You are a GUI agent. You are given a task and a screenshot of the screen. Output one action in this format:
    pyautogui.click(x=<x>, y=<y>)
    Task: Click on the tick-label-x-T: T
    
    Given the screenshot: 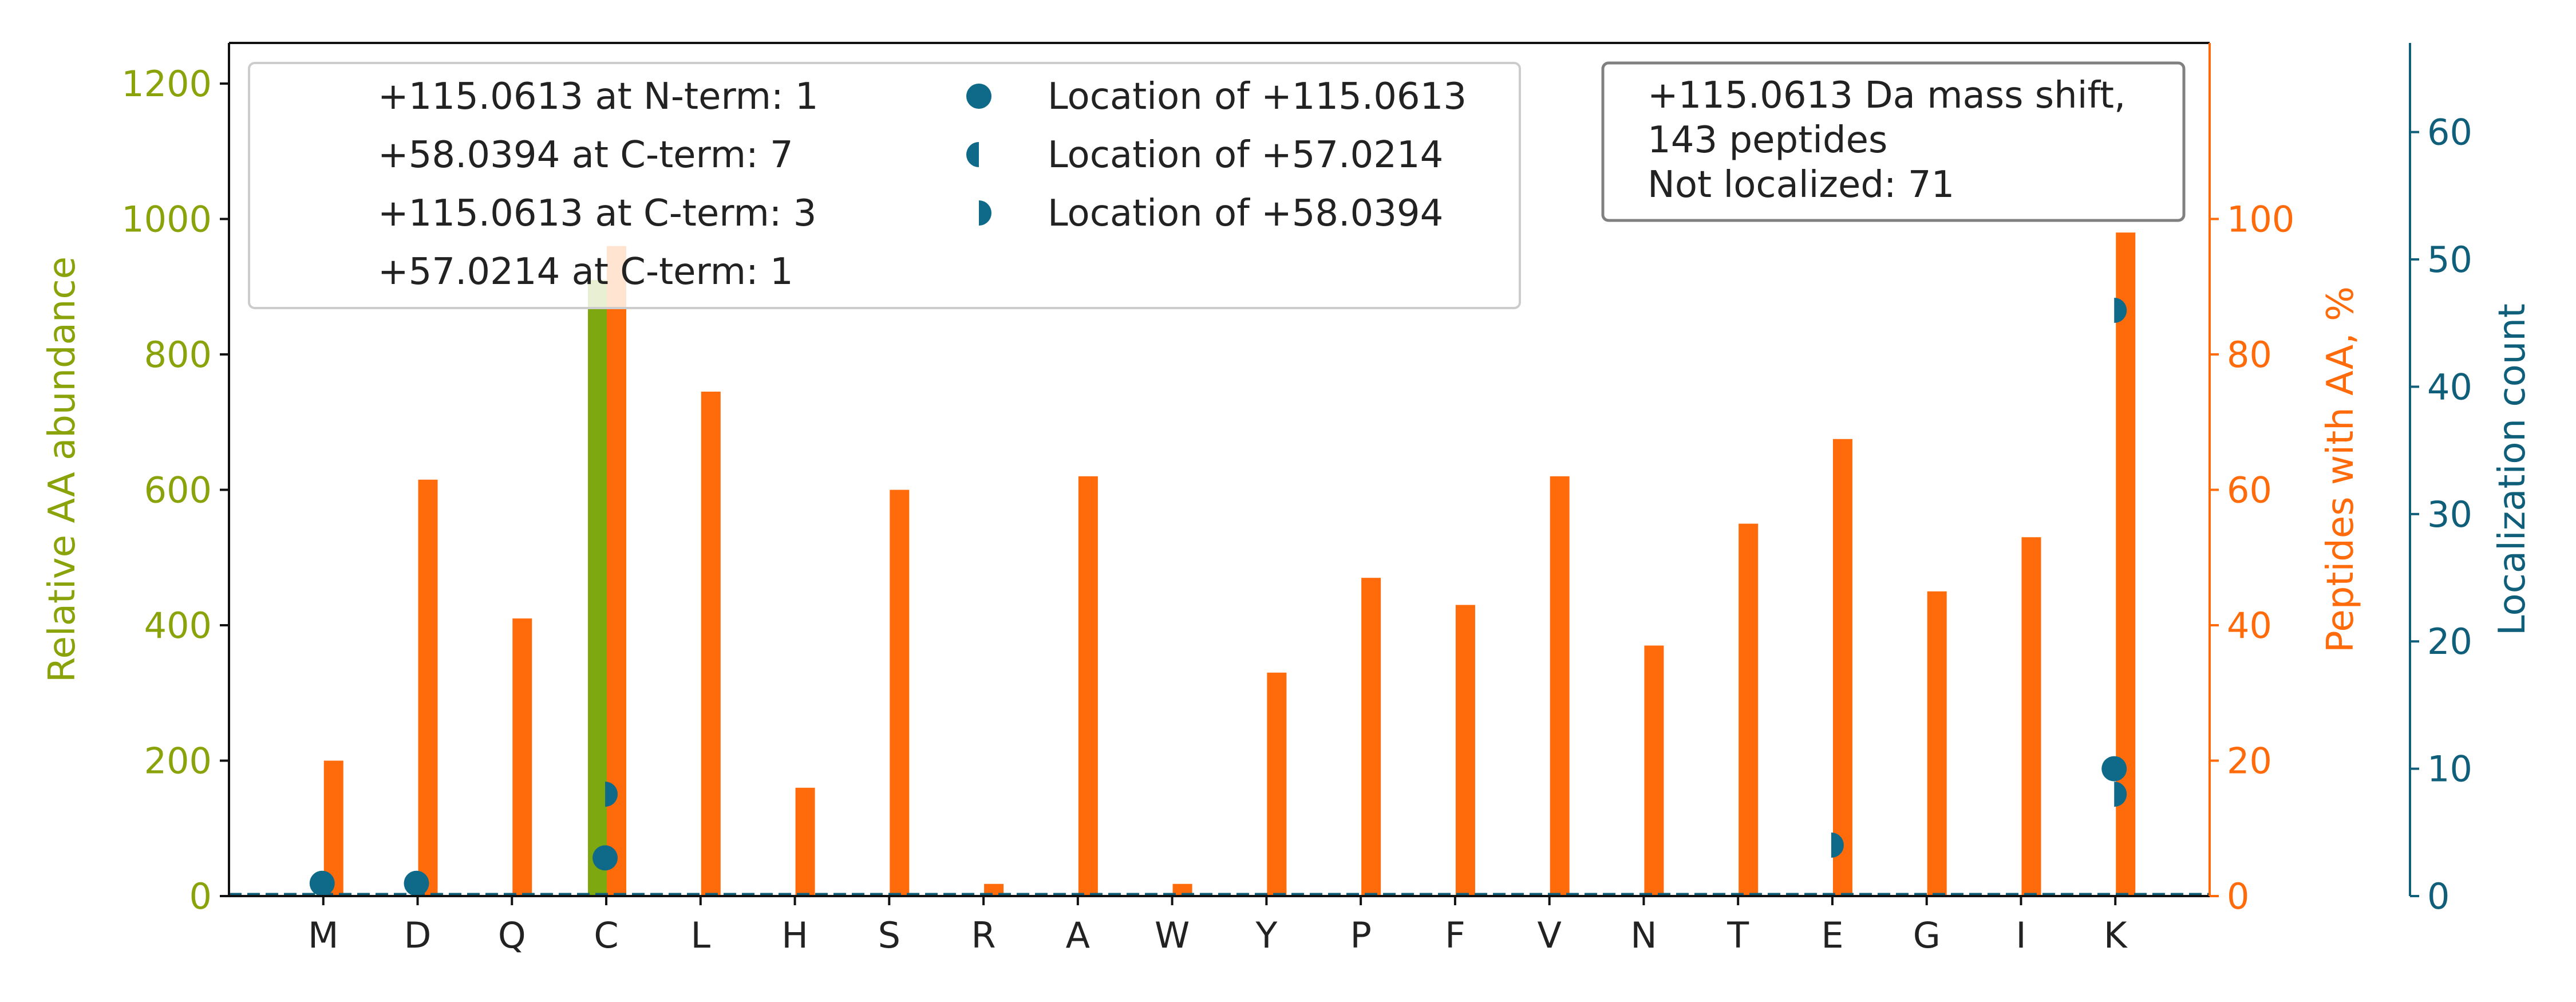 What is the action you would take?
    pyautogui.click(x=1737, y=935)
    